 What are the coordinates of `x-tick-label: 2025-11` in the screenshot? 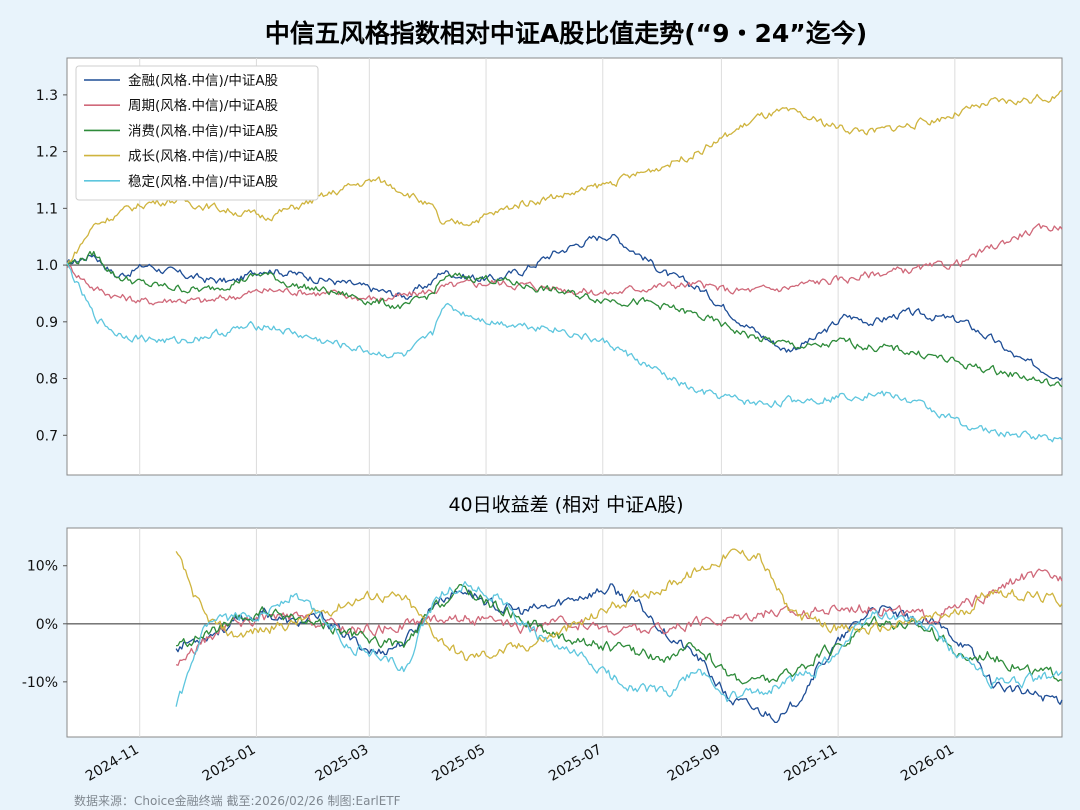 It's located at (810, 763).